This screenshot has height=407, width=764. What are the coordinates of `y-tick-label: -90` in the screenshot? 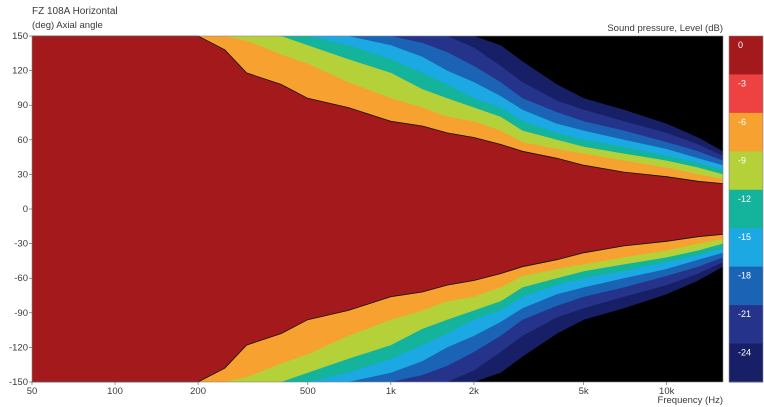 It's located at (21, 313).